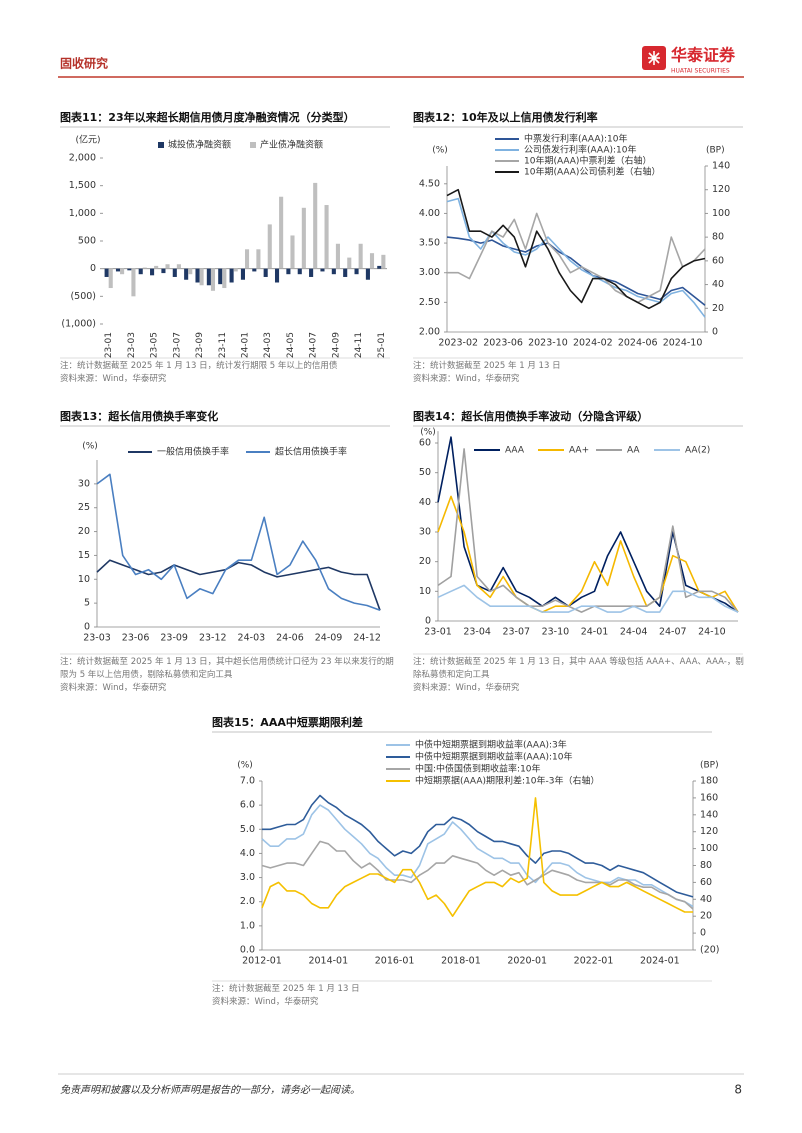 The height and width of the screenshot is (1133, 802). Describe the element at coordinates (246, 345) in the screenshot. I see `x-tick-label: 24-01` at that location.